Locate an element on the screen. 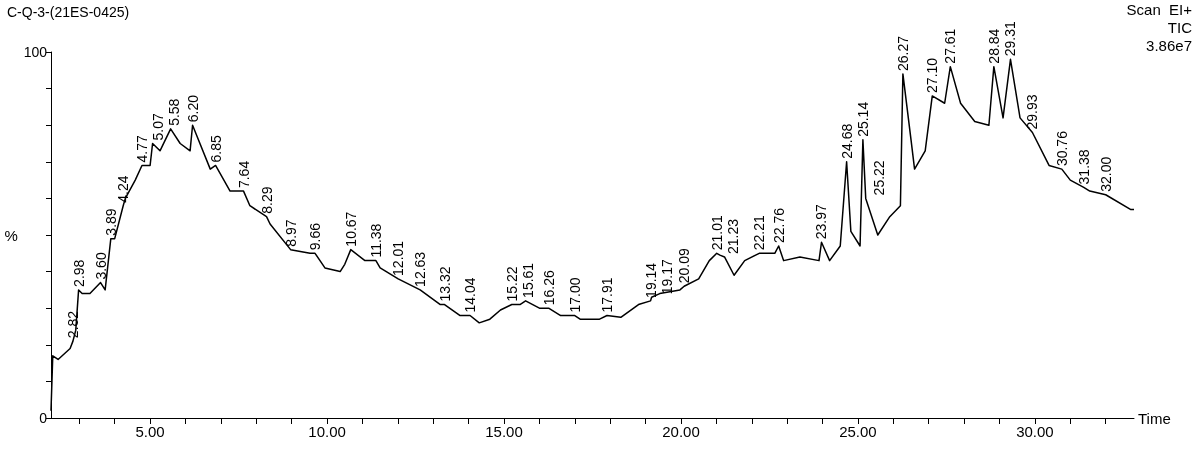 The image size is (1194, 452). annotation: 14.04 is located at coordinates (470, 295).